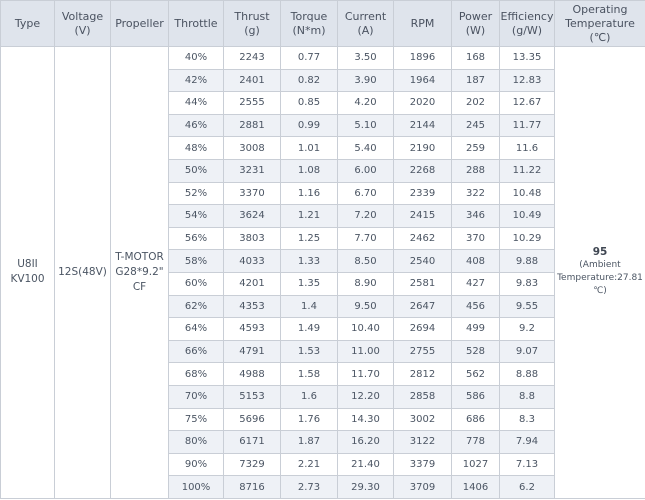  Describe the element at coordinates (422, 419) in the screenshot. I see `rpm-cell: 3002` at that location.